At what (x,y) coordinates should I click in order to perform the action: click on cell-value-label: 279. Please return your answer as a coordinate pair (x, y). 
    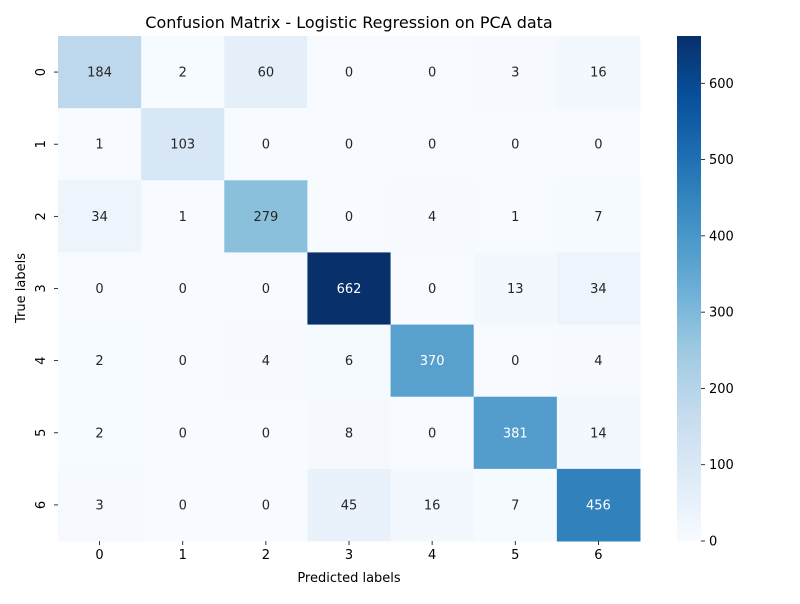
    Looking at the image, I should click on (265, 217).